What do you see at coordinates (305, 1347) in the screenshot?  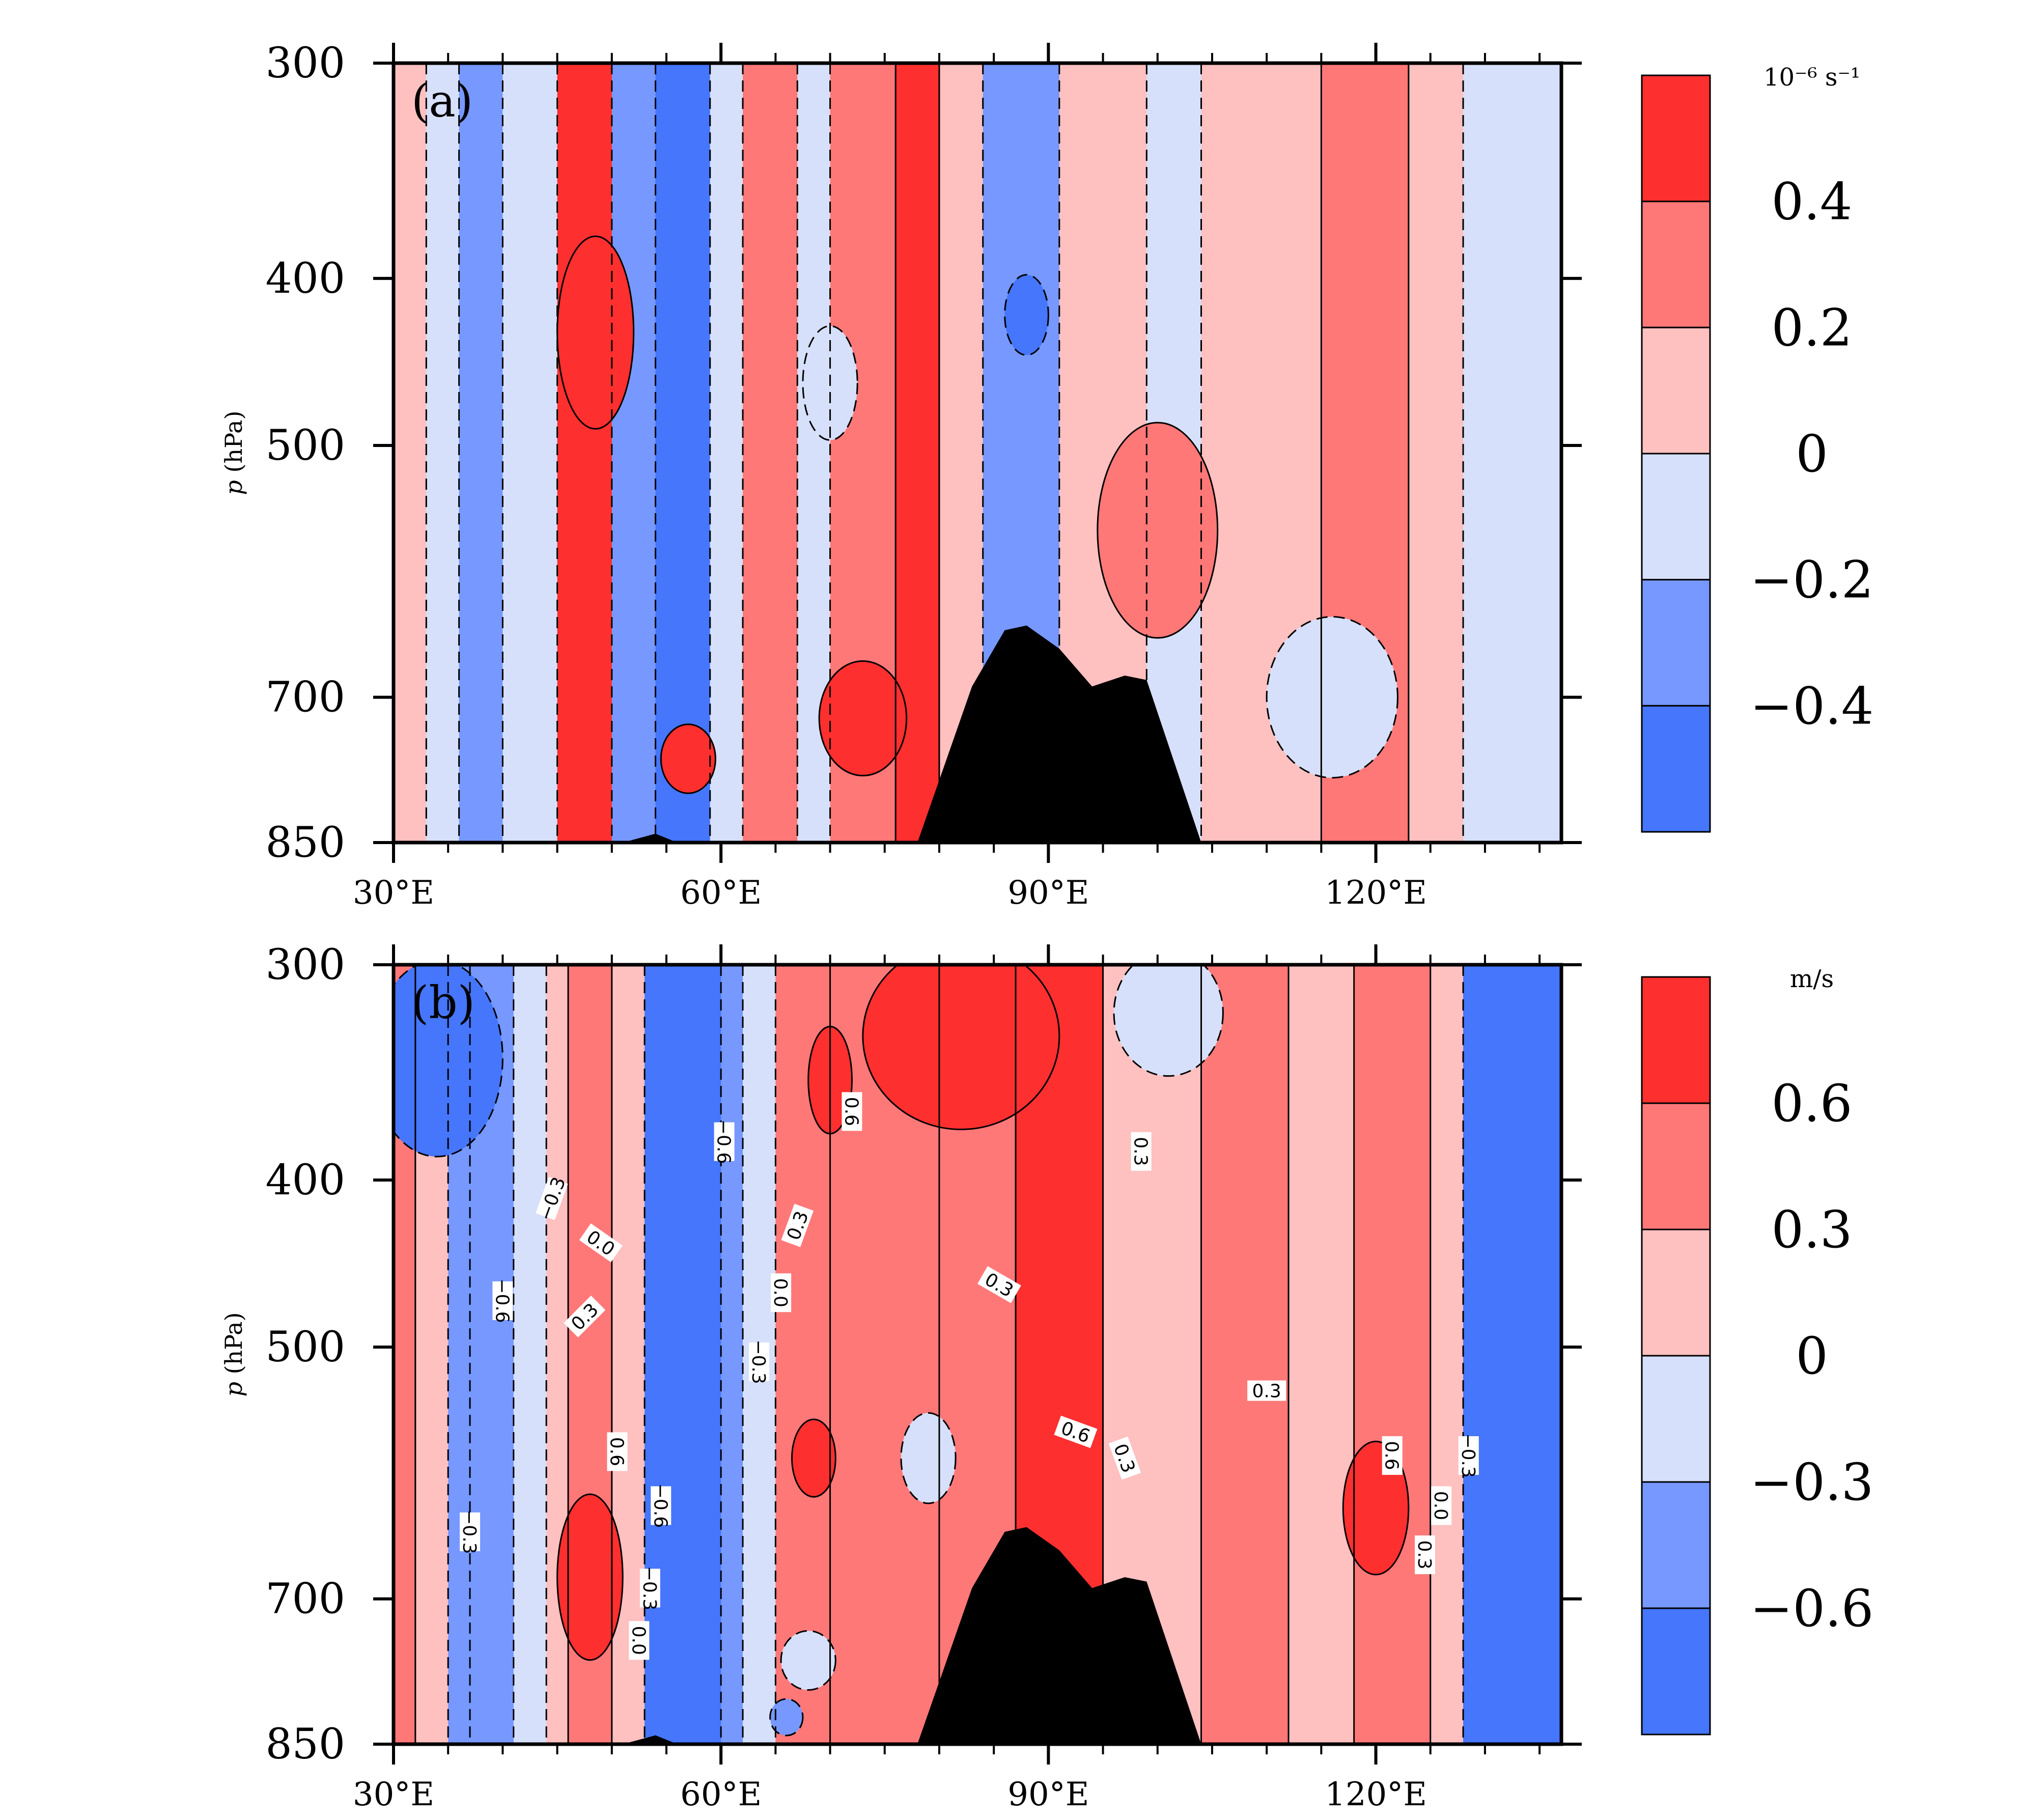 I see `panel-b-y-tick-label: 500` at bounding box center [305, 1347].